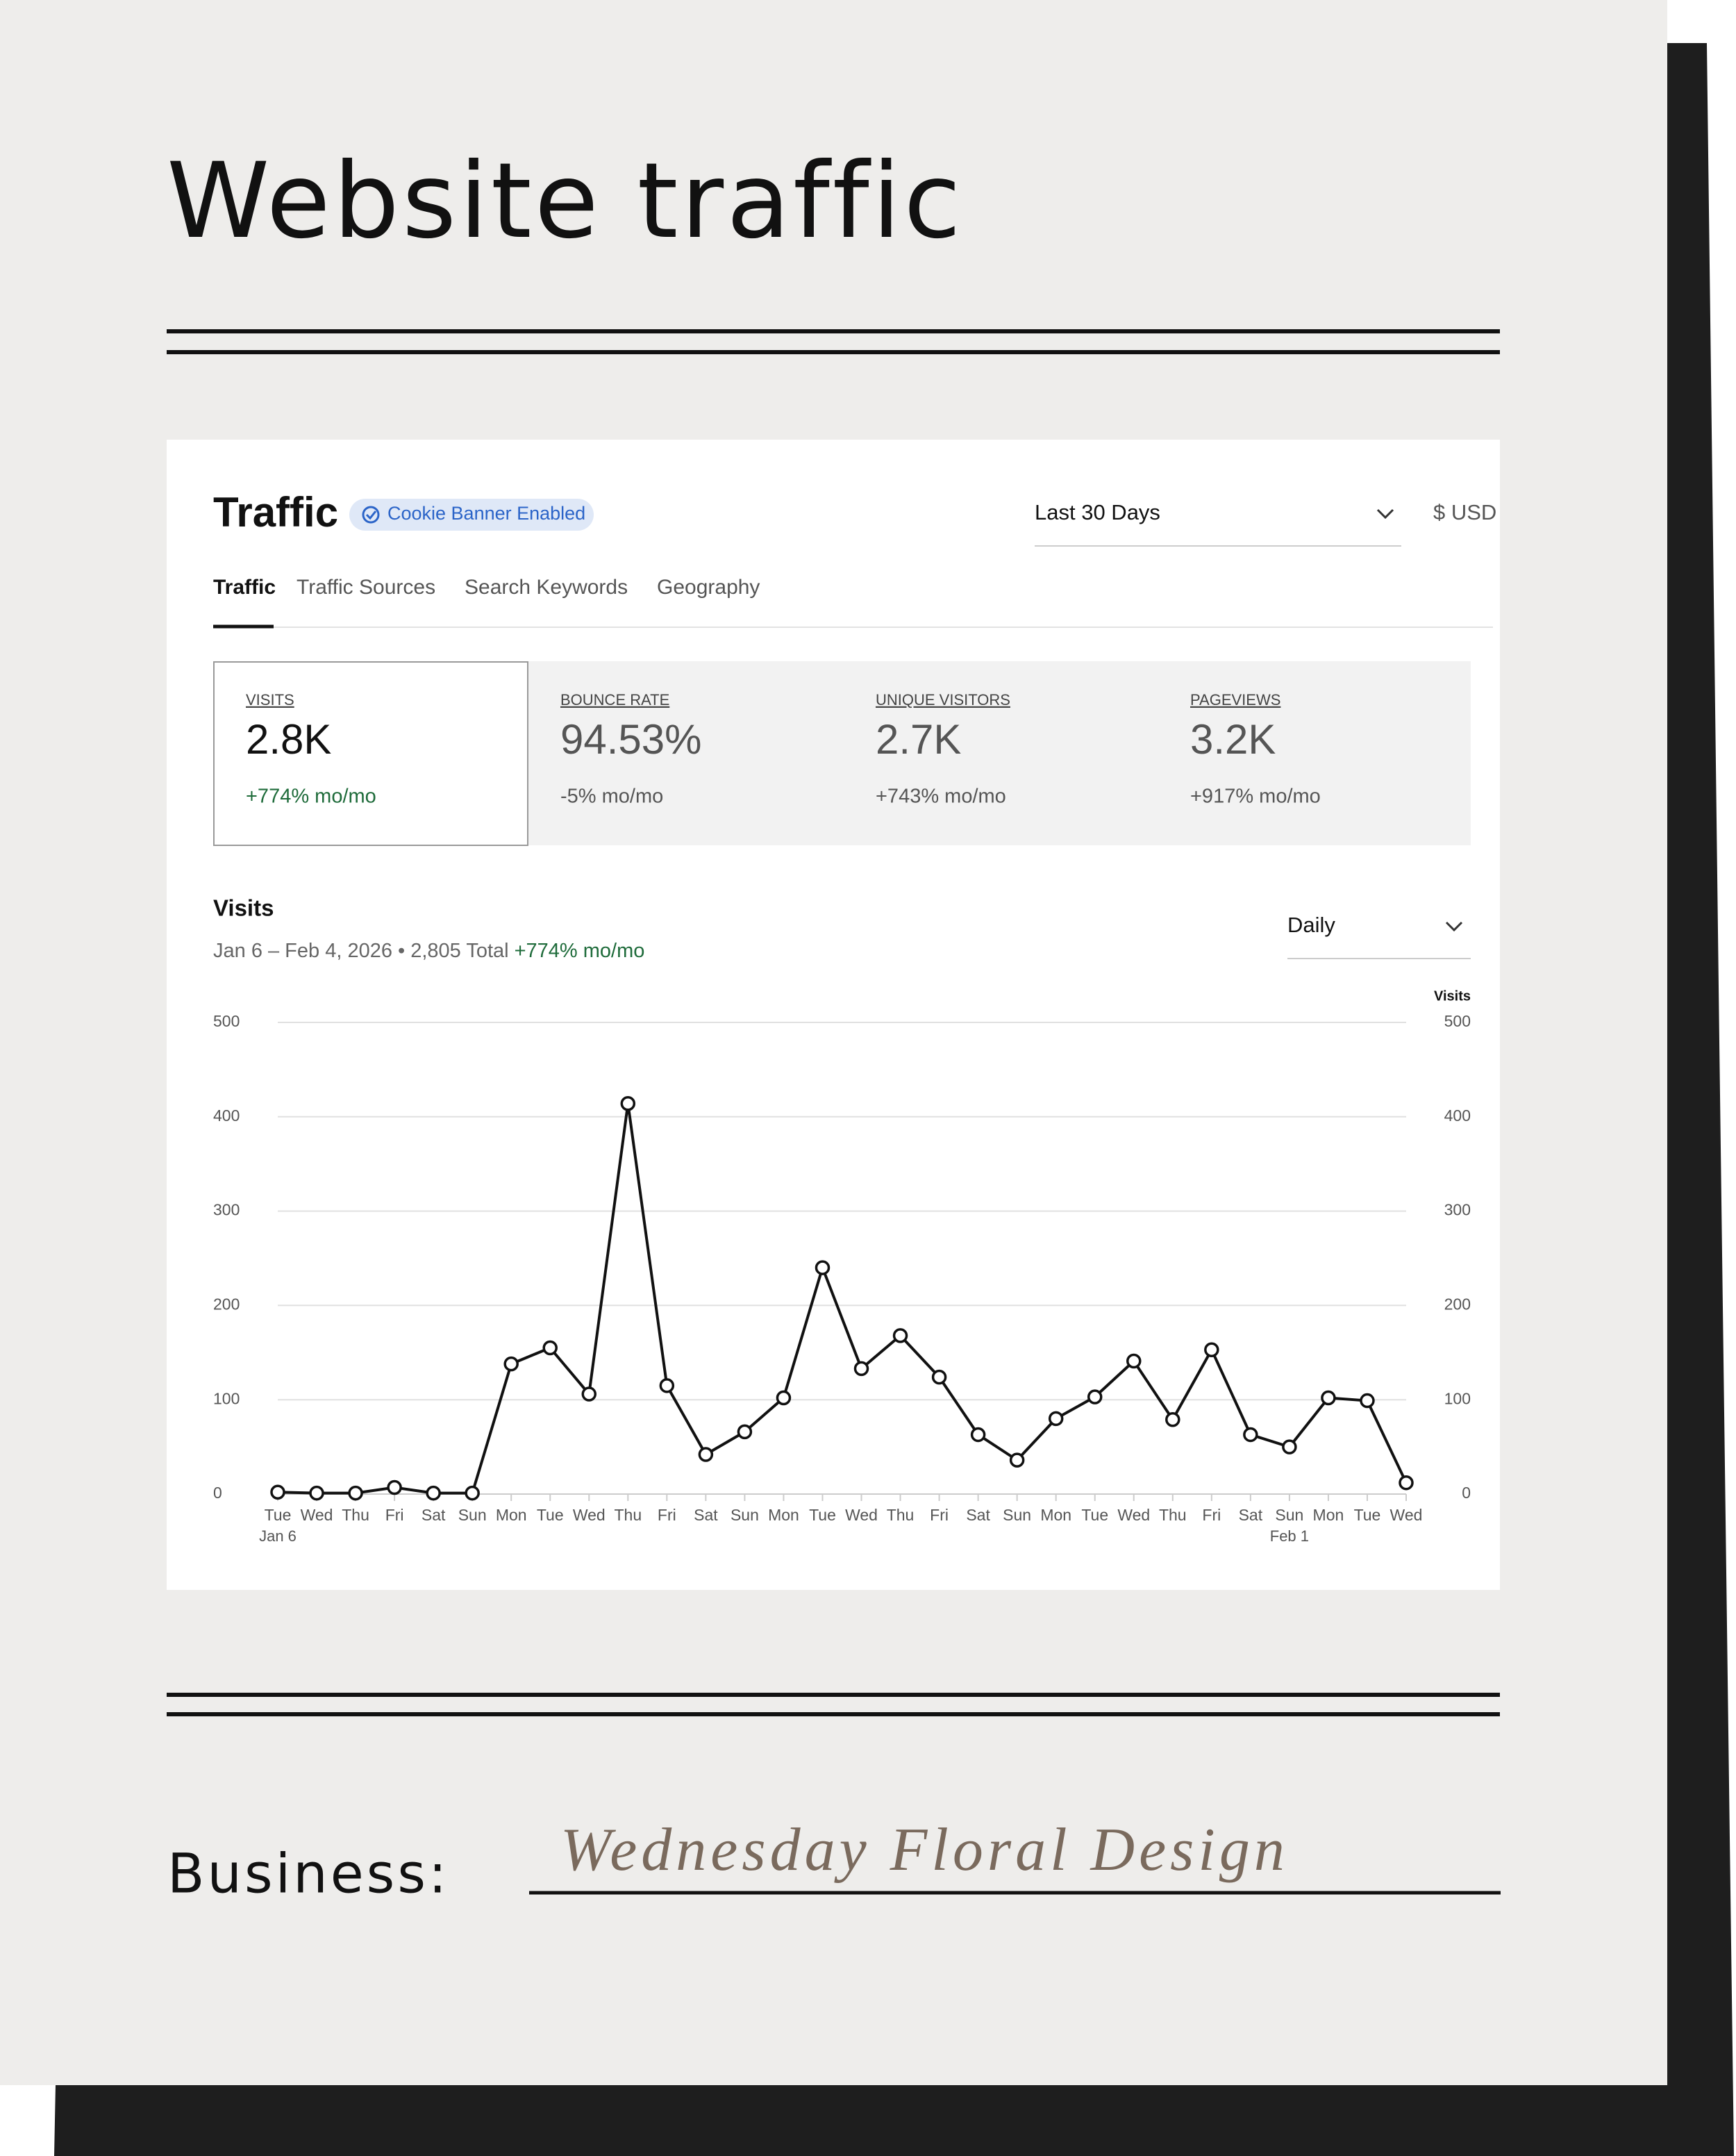 The image size is (1736, 2156). What do you see at coordinates (226, 1304) in the screenshot?
I see `y-tick-label: 200` at bounding box center [226, 1304].